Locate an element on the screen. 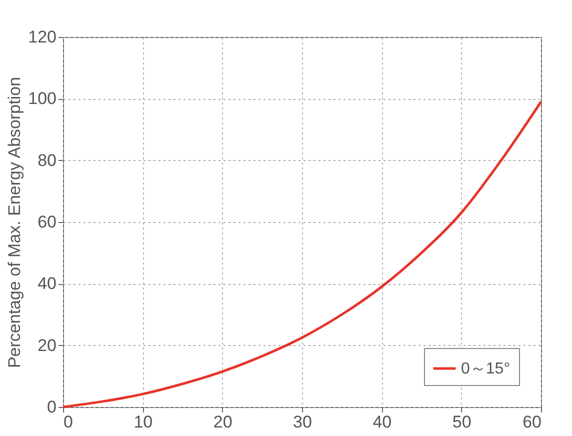 This screenshot has width=572, height=436. x-tick-label: 60 is located at coordinates (532, 422).